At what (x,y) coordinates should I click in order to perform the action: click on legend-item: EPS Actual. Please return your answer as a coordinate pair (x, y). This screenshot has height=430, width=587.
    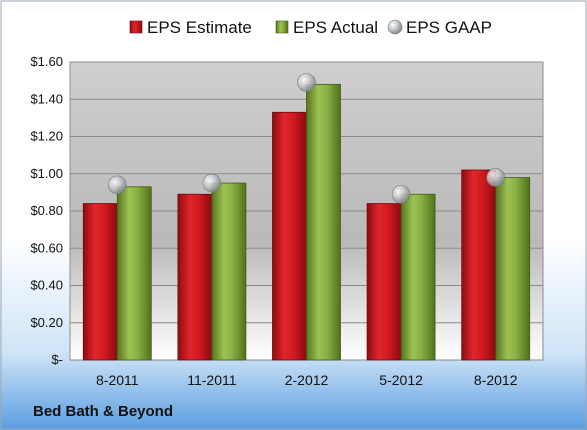
    Looking at the image, I should click on (326, 27).